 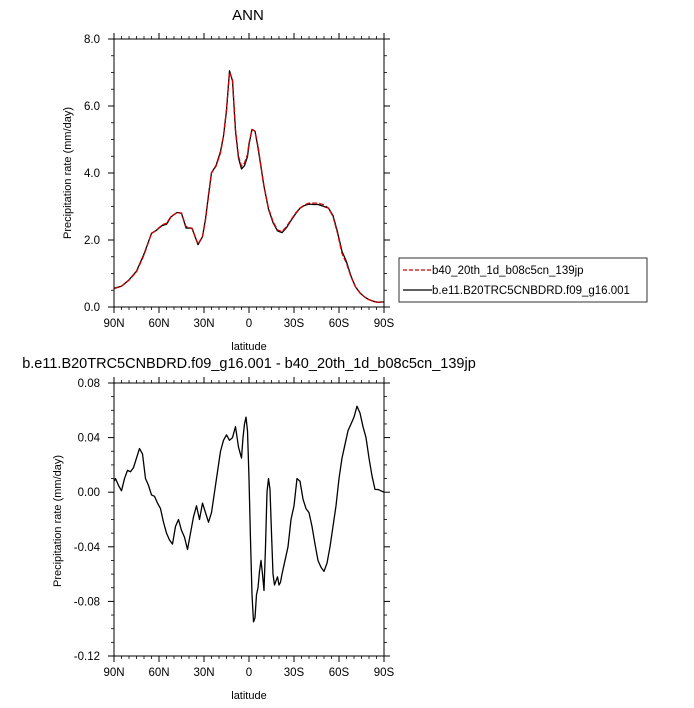 I want to click on bottom-y-axis-label: Precipitation rate (mm/day), so click(x=58, y=521).